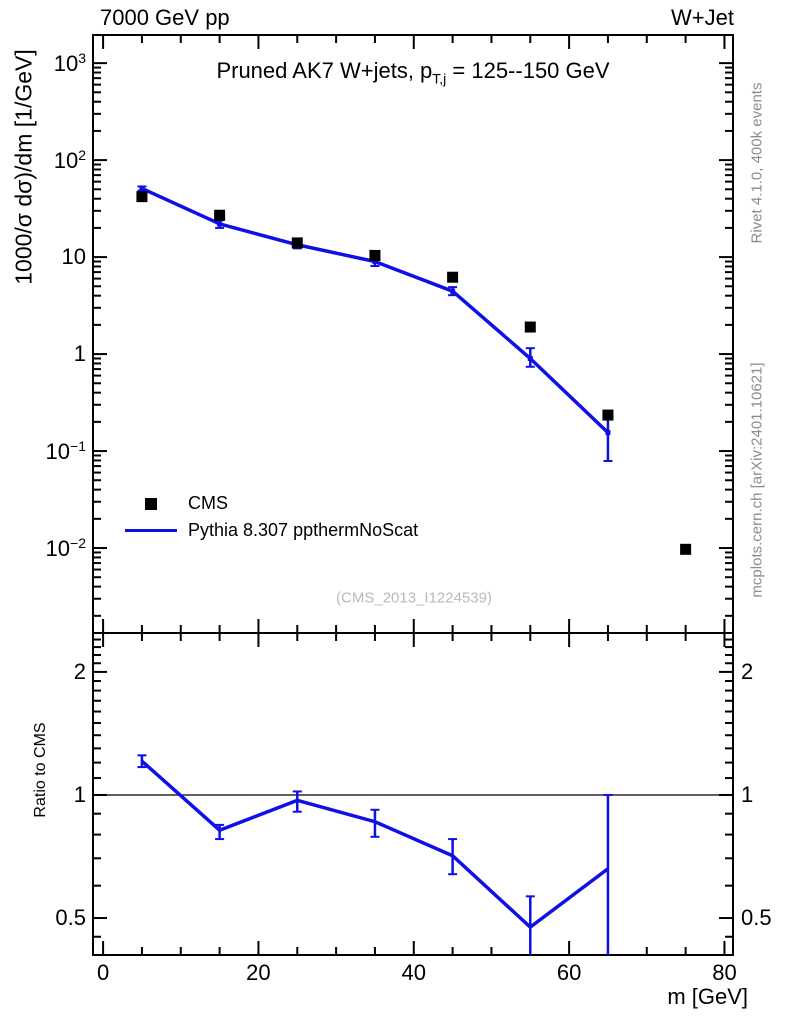 The image size is (786, 1024). Describe the element at coordinates (757, 480) in the screenshot. I see `side-note-source: mcplots.cern.ch [arXiv:2401.10621]` at that location.